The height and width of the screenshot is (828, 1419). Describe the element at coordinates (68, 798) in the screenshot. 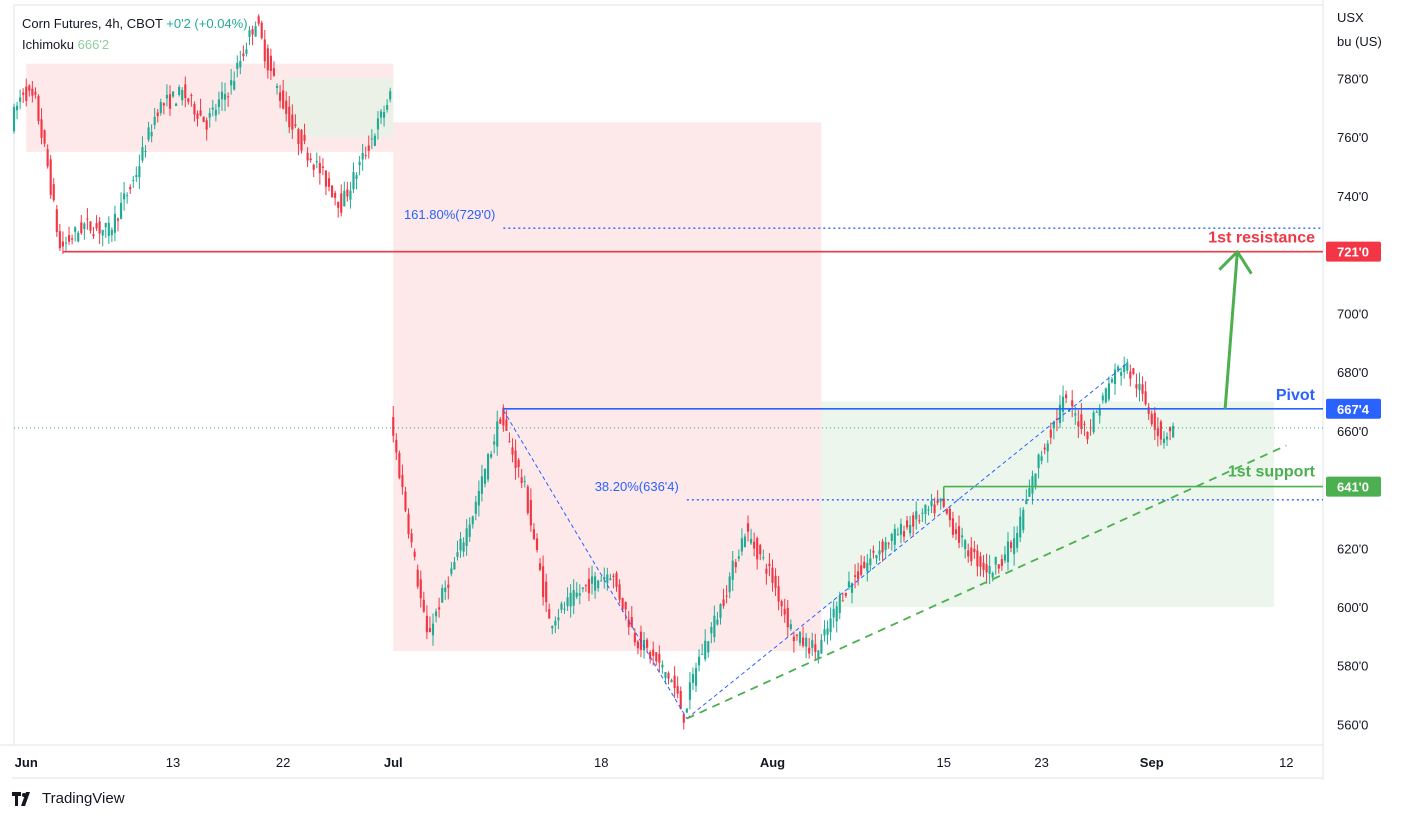

I see `tradingview-branding: TradingView` at that location.